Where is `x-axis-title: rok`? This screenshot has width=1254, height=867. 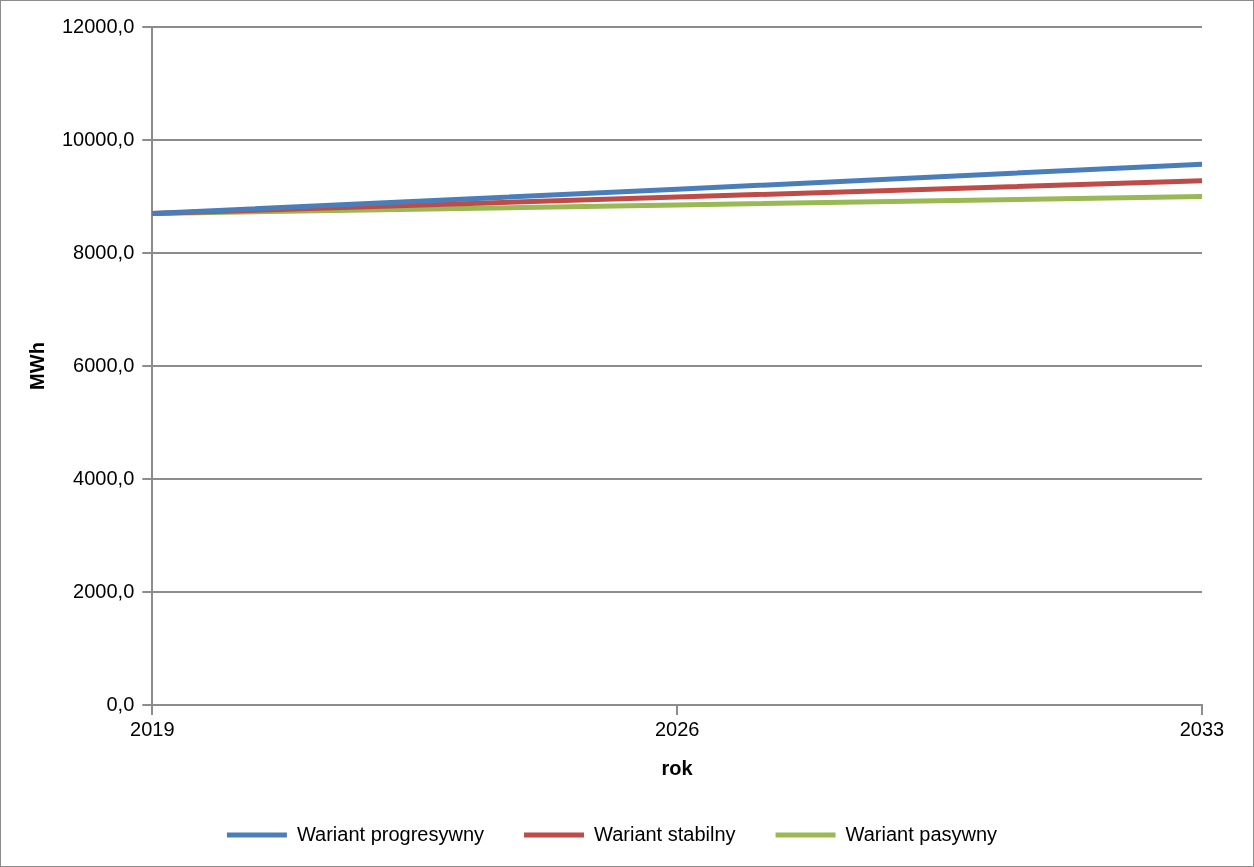
x-axis-title: rok is located at coordinates (677, 767).